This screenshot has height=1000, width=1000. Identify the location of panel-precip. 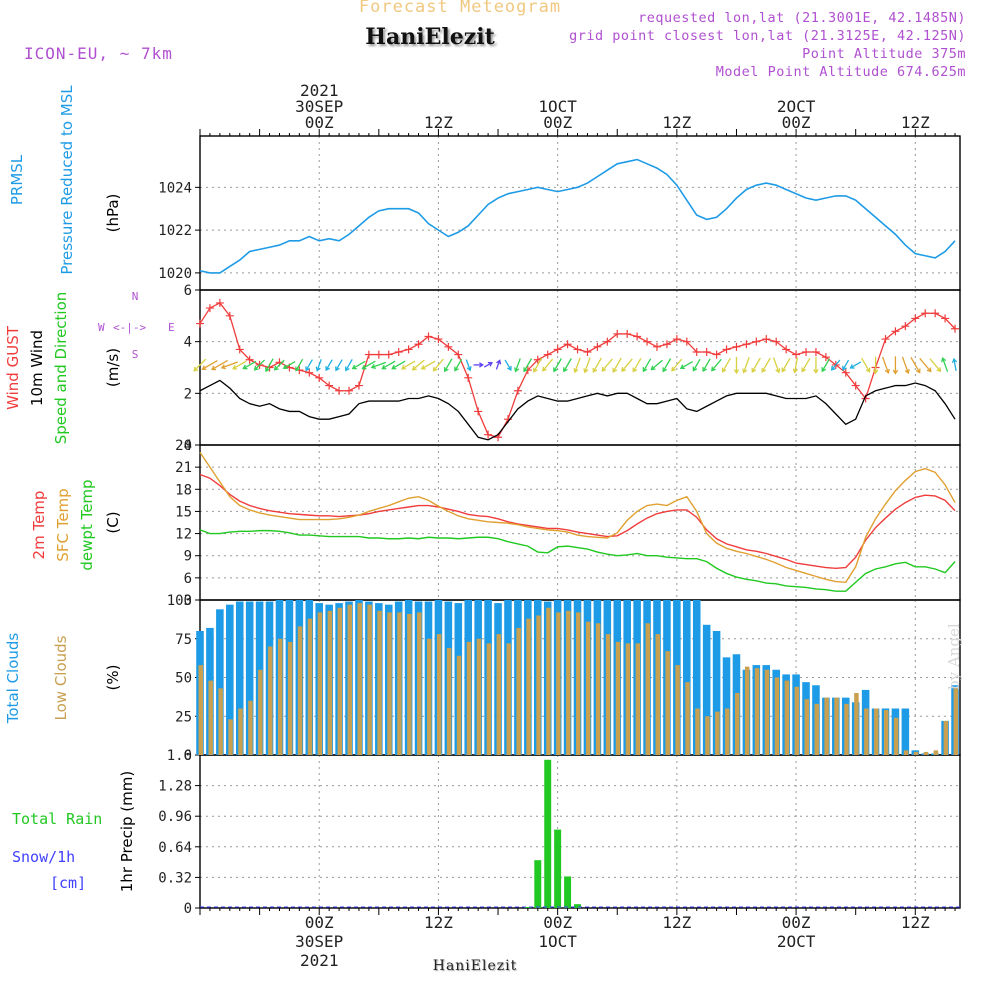
(578, 831).